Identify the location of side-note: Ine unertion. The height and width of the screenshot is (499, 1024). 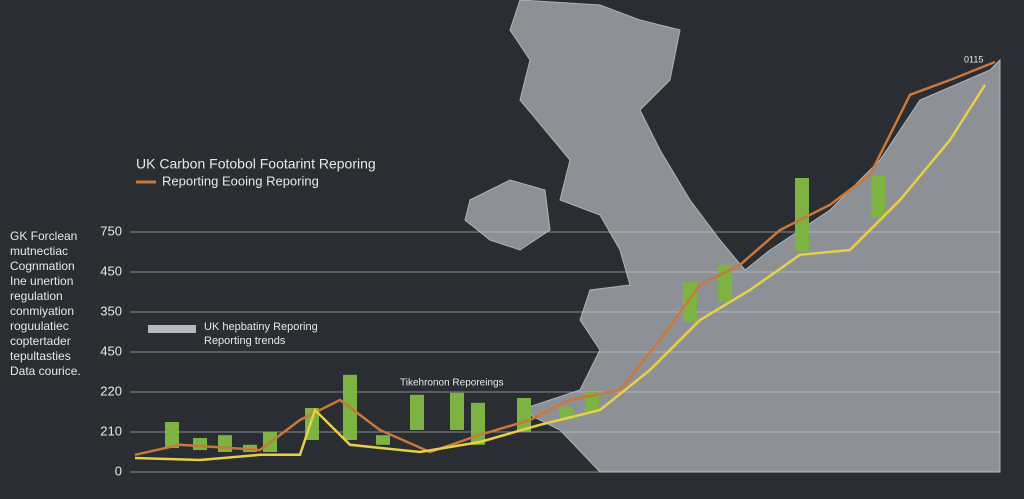
(41, 281).